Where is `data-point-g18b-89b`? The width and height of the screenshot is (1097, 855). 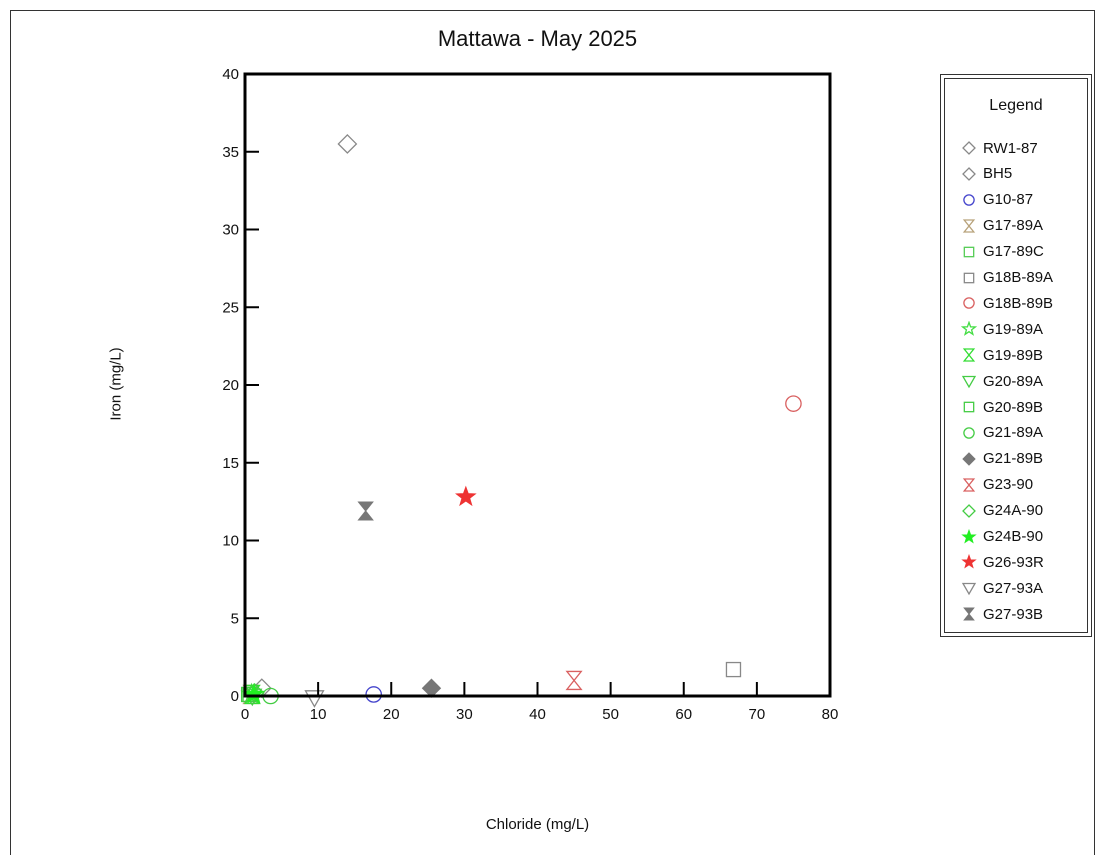 data-point-g18b-89b is located at coordinates (793, 403).